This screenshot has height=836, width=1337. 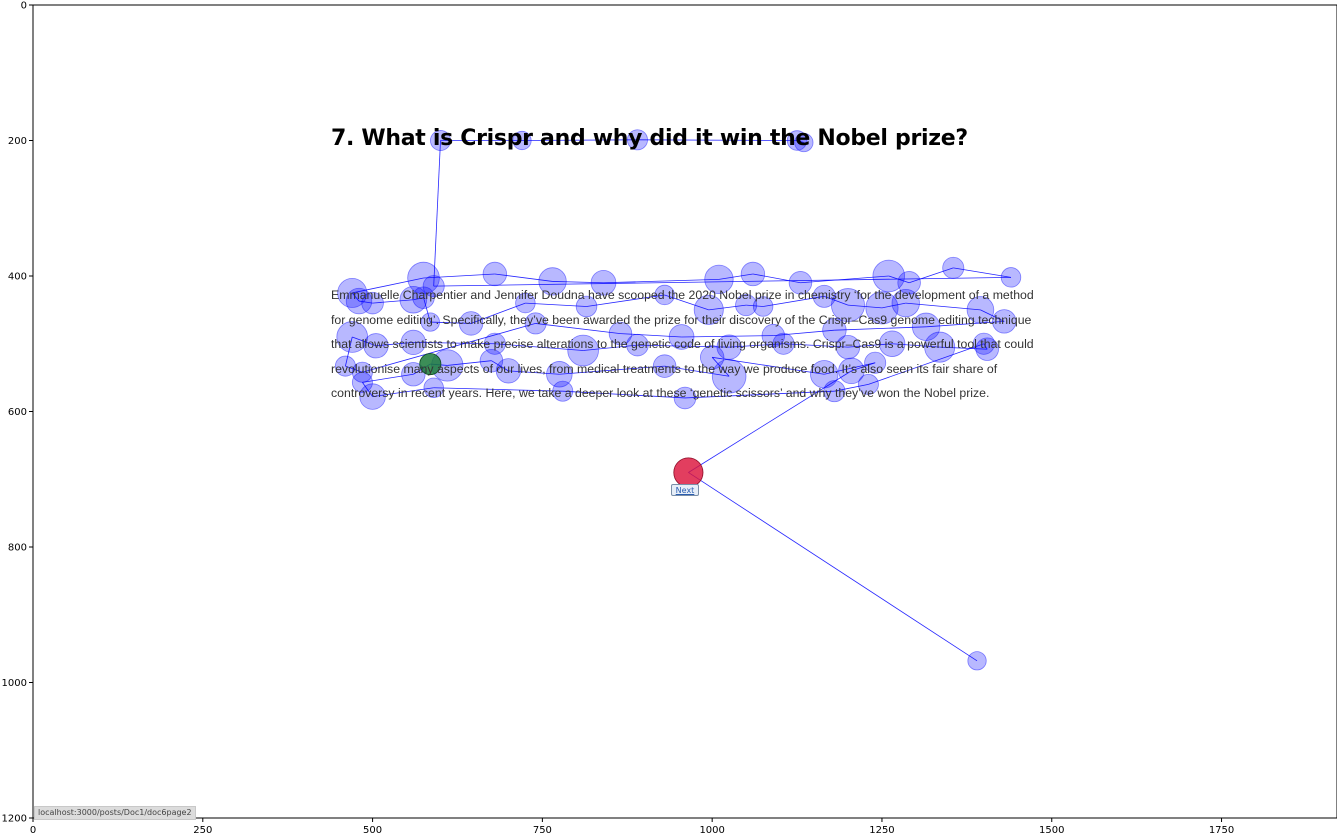 What do you see at coordinates (372, 830) in the screenshot?
I see `x-tick-label: 500` at bounding box center [372, 830].